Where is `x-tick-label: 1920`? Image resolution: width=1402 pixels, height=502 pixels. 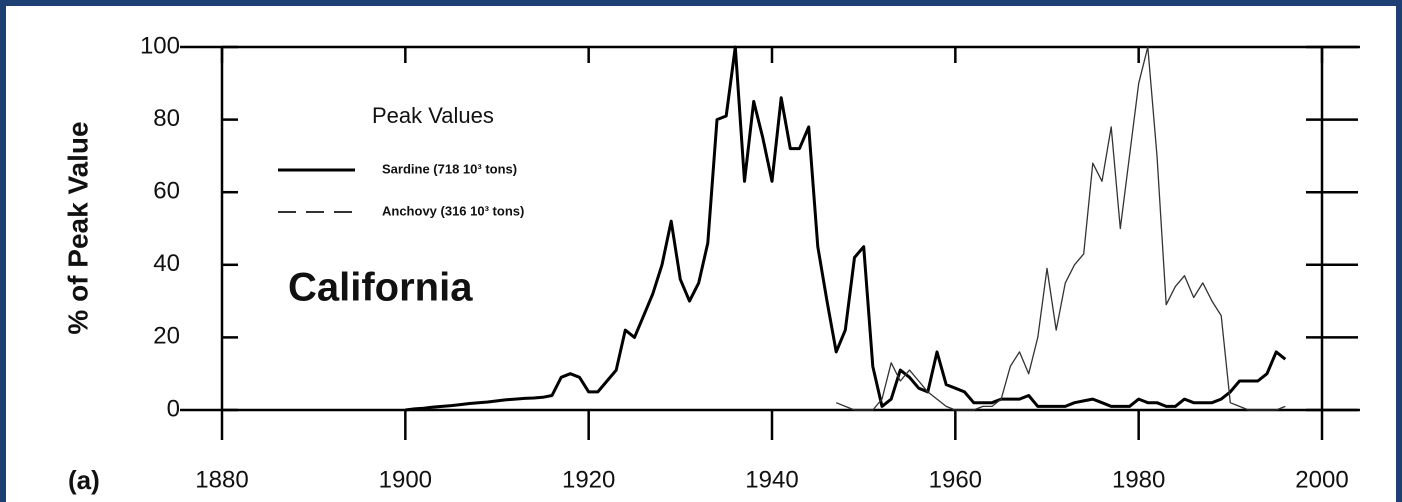 x-tick-label: 1920 is located at coordinates (588, 479).